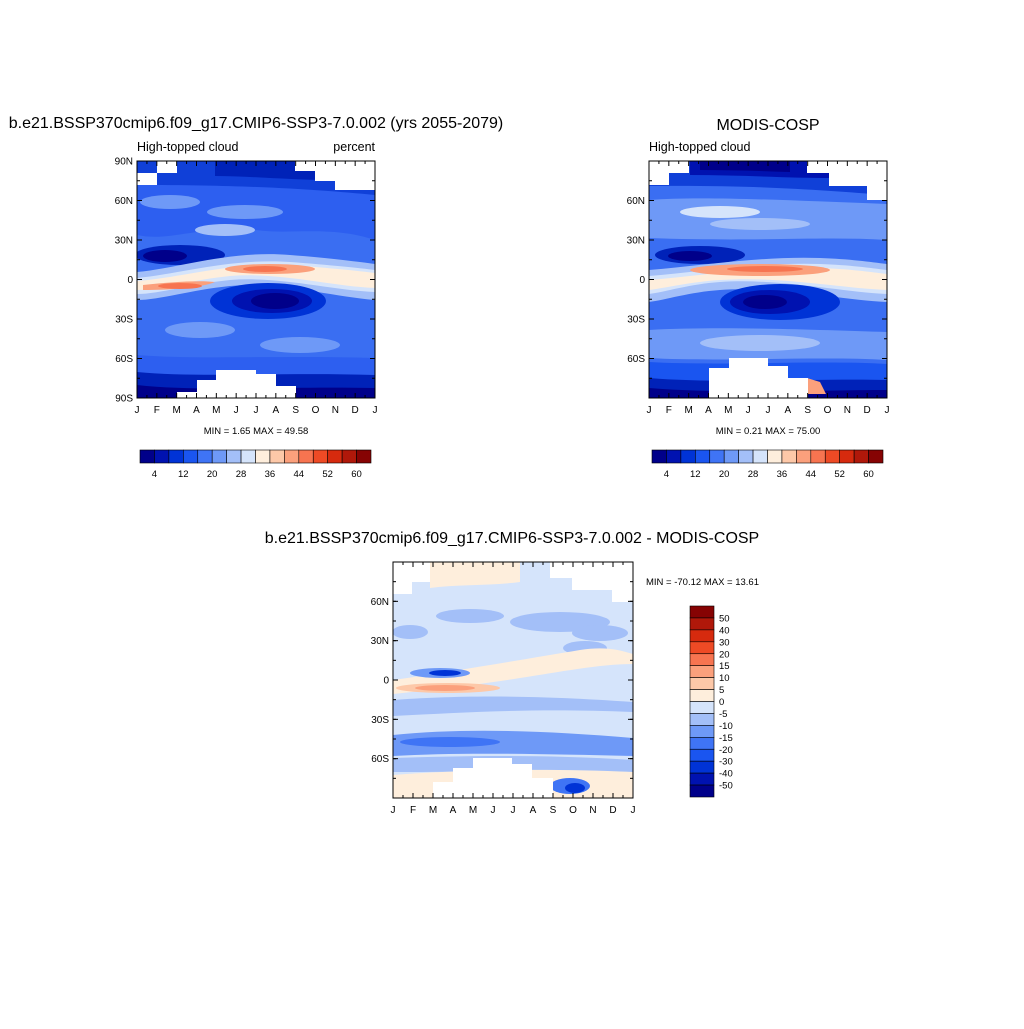 This screenshot has height=1029, width=1024. Describe the element at coordinates (767, 125) in the screenshot. I see `panel-obs-title: MODIS-COSP` at that location.